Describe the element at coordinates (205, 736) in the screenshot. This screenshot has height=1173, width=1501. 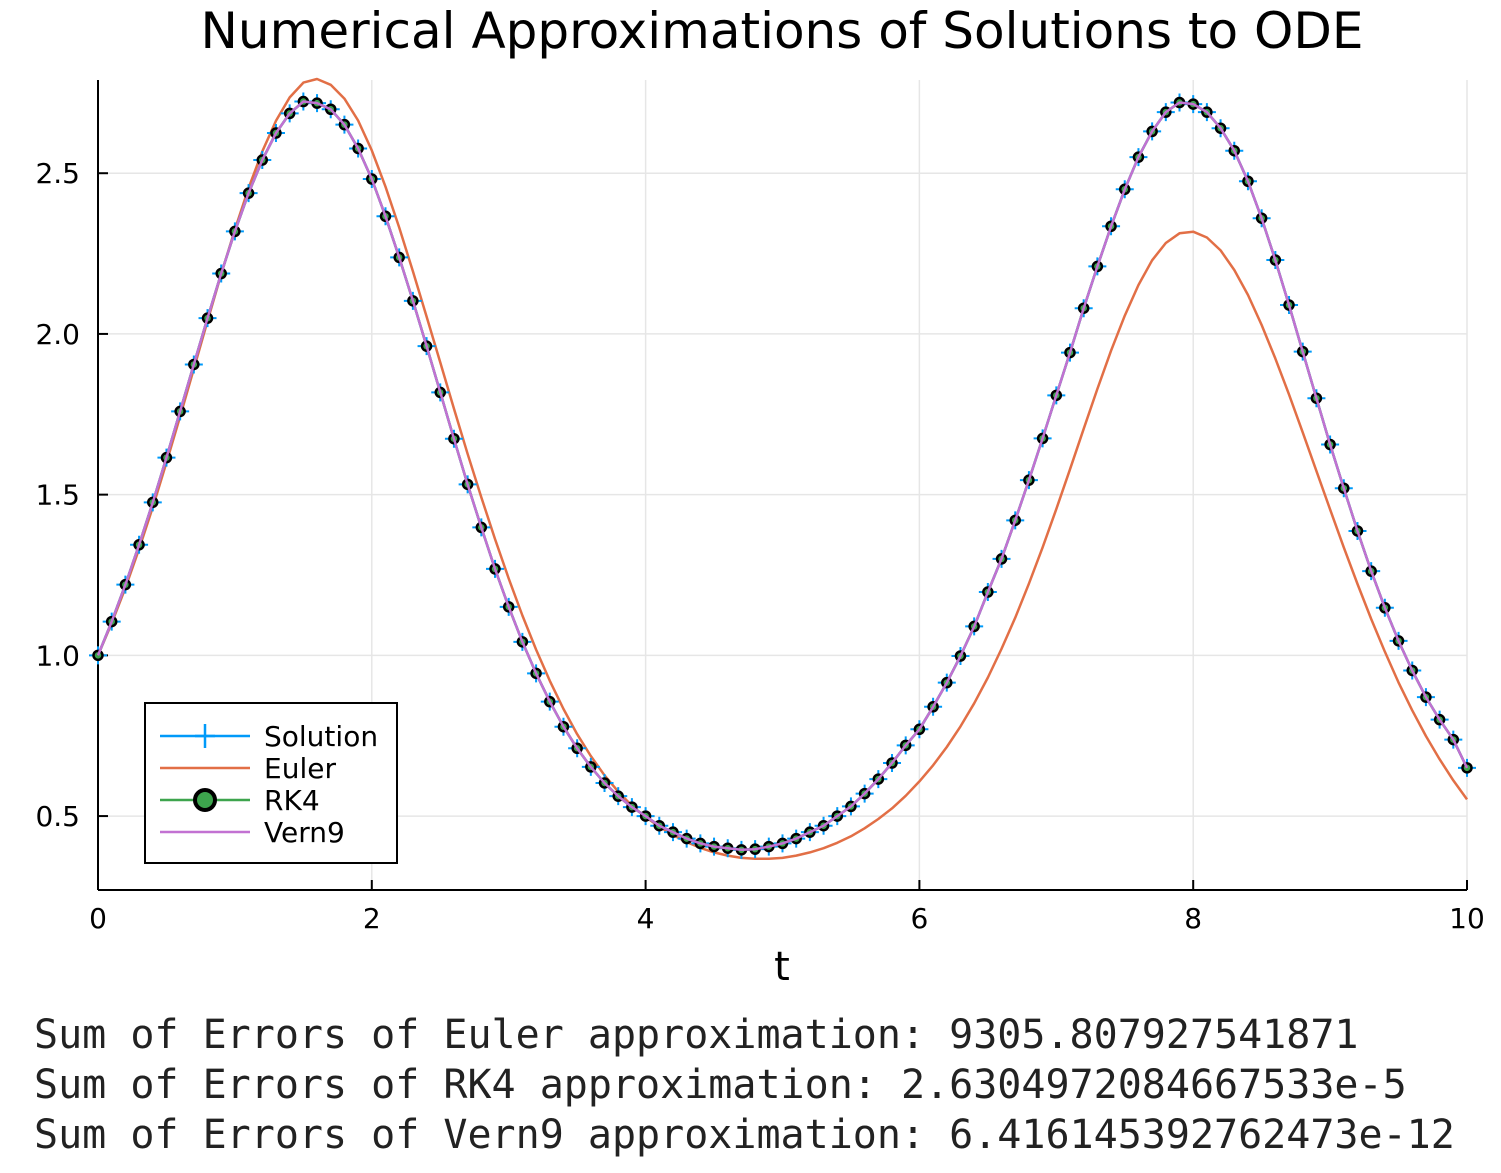
I see `legend-marker-solution` at that location.